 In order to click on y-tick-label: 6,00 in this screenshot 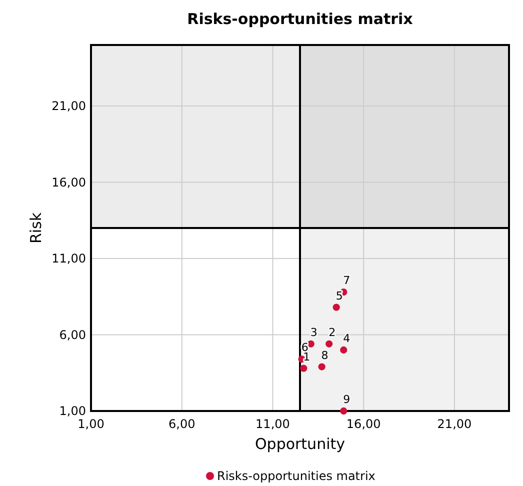, I will do `click(72, 335)`.